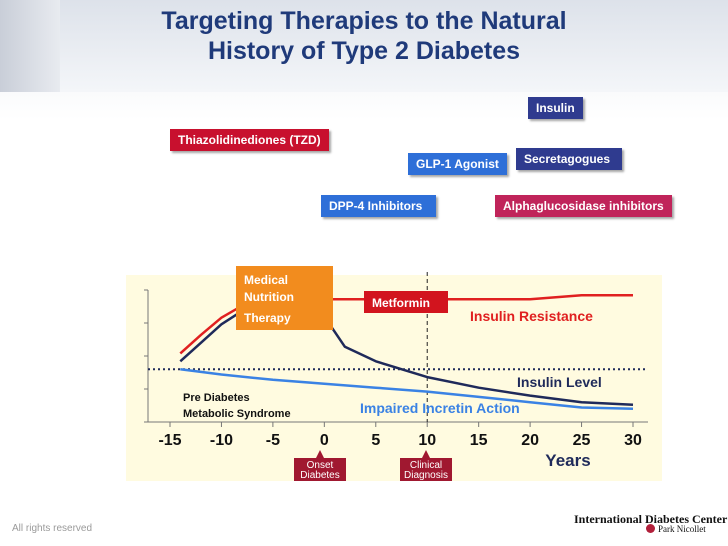  Describe the element at coordinates (319, 475) in the screenshot. I see `onset-diabetes-label-line-2: Diabetes` at that location.